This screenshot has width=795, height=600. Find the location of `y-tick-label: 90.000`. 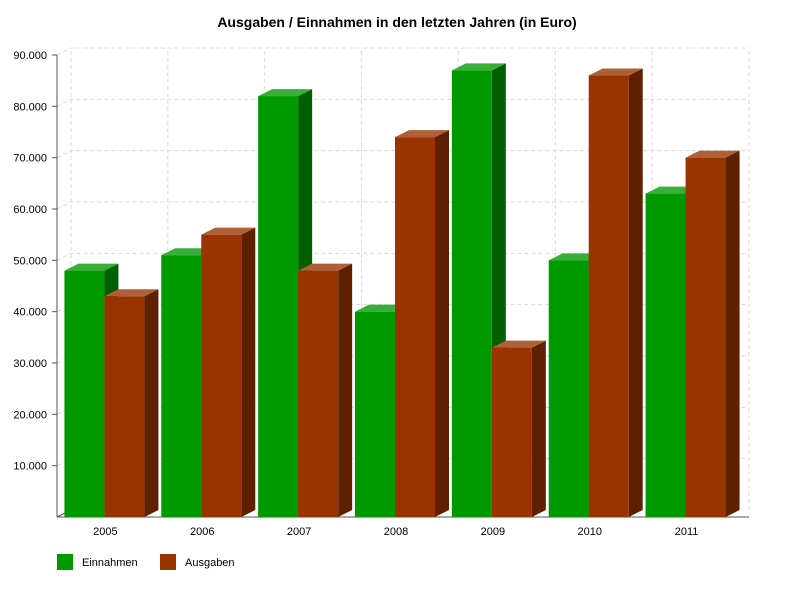

y-tick-label: 90.000 is located at coordinates (30, 56).